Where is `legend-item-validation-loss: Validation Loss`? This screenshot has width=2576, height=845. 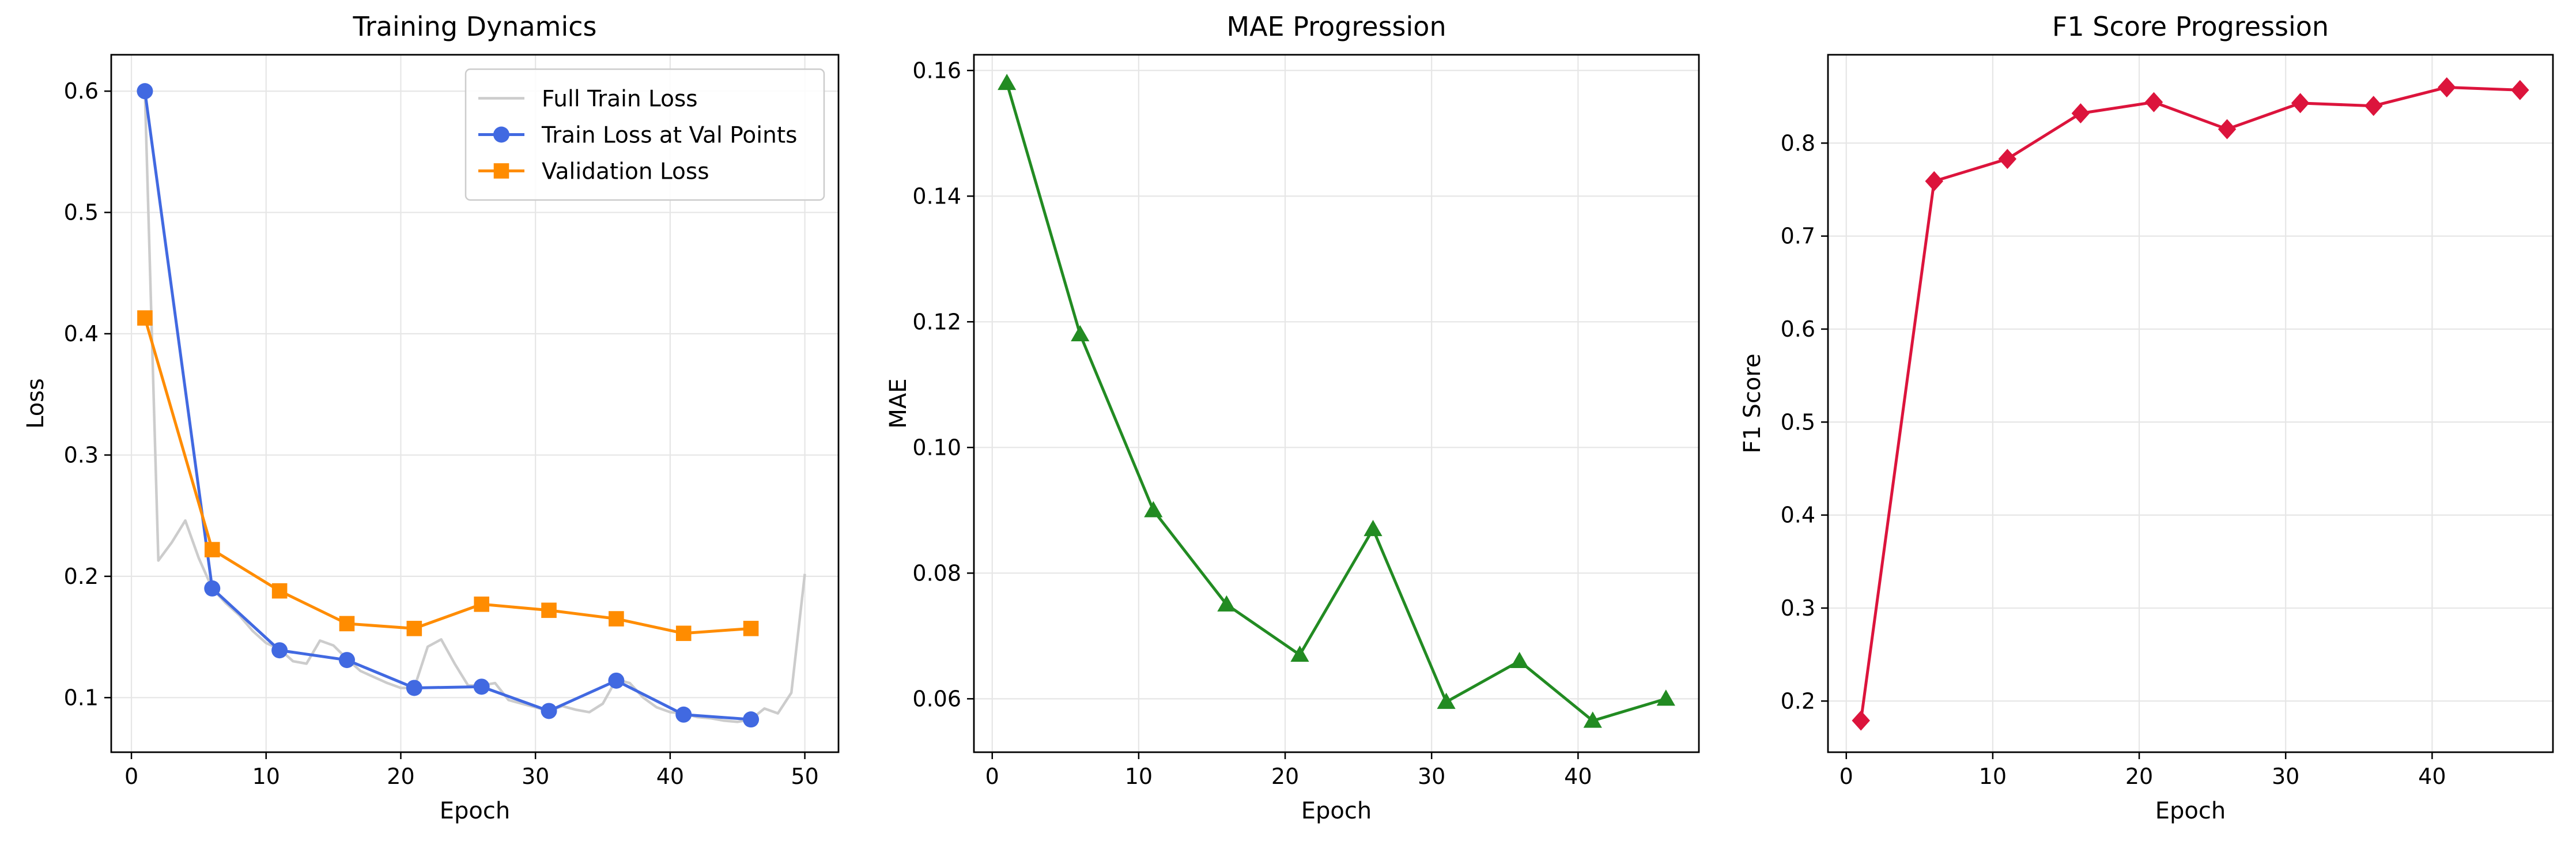 legend-item-validation-loss: Validation Loss is located at coordinates (593, 172).